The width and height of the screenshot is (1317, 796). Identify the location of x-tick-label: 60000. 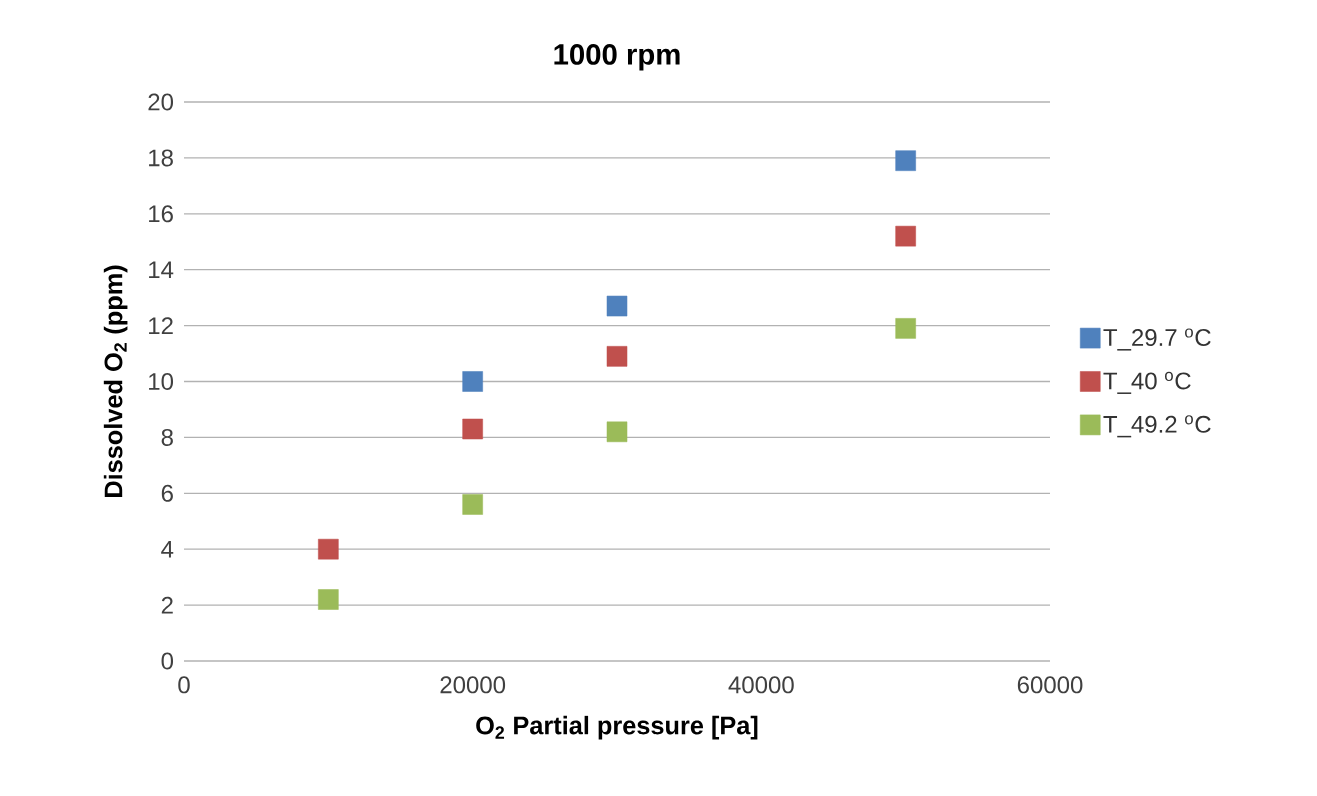
(1050, 685).